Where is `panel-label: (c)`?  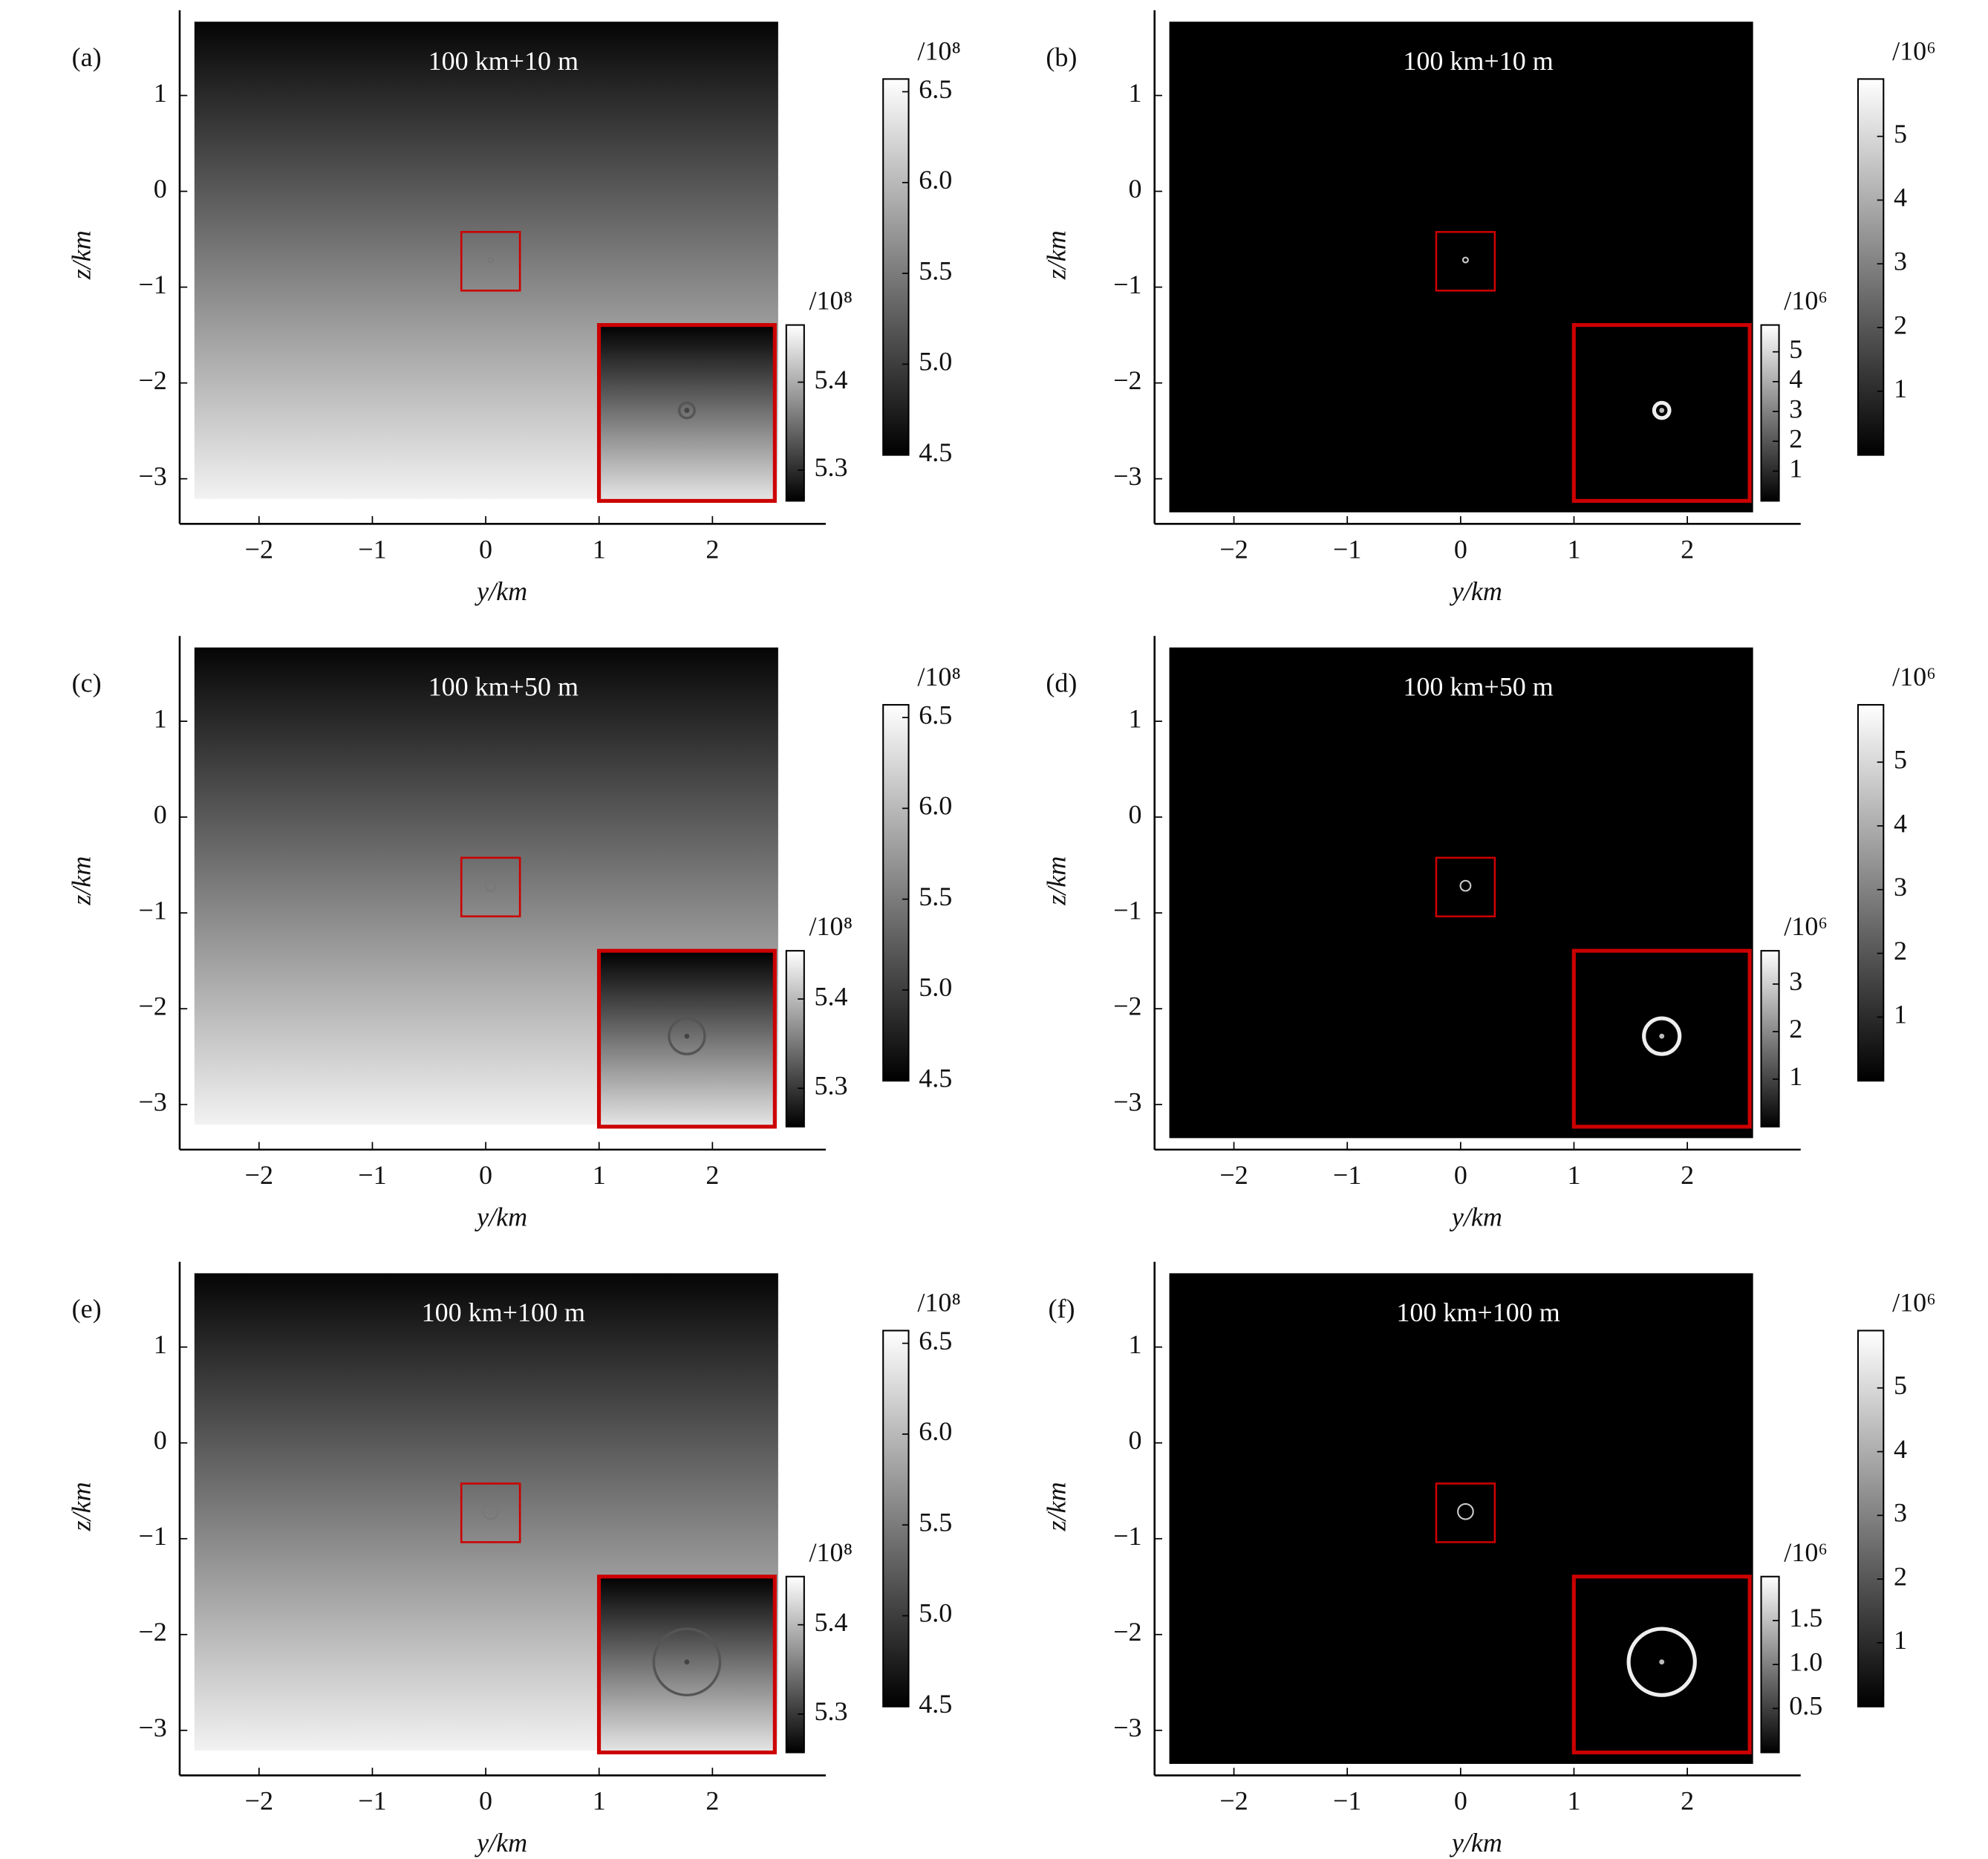
panel-label: (c) is located at coordinates (87, 682).